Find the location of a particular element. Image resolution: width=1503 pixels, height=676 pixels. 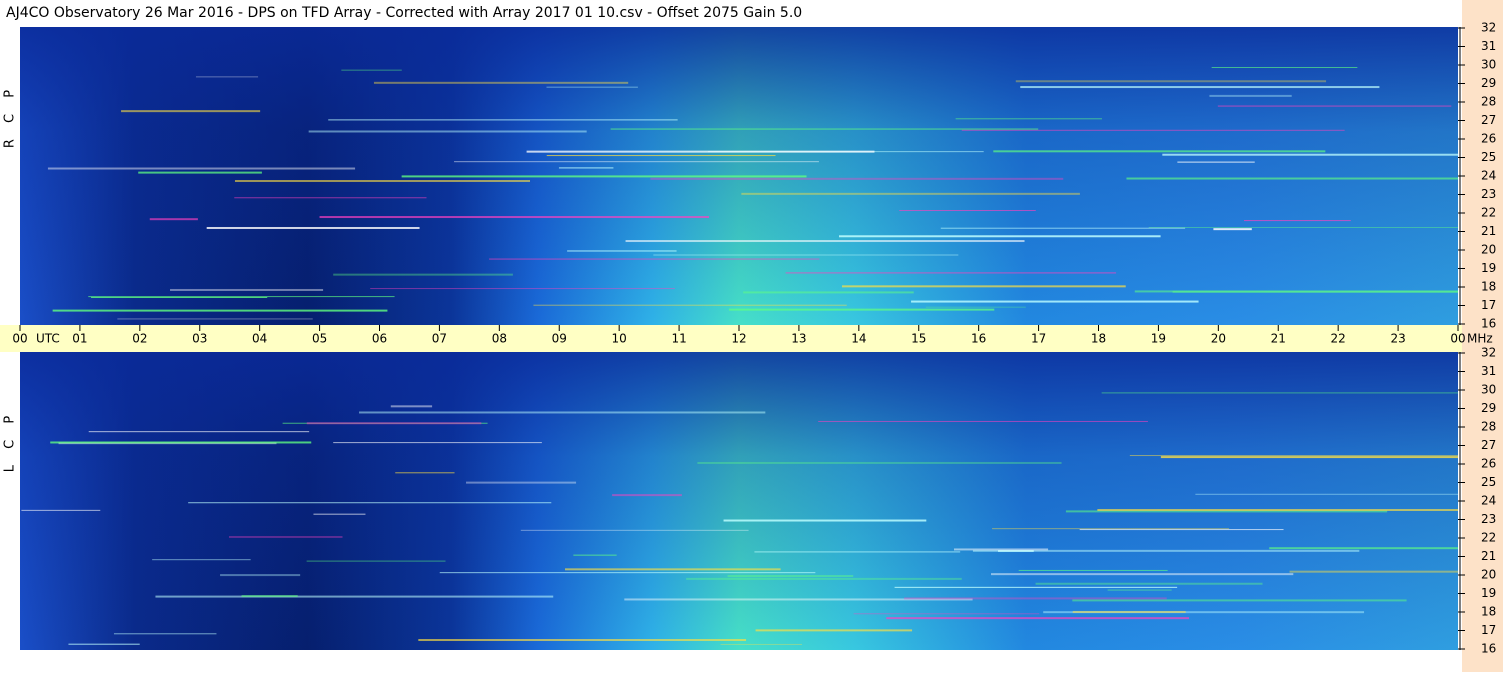

x-tick-label: 02 is located at coordinates (139, 339).